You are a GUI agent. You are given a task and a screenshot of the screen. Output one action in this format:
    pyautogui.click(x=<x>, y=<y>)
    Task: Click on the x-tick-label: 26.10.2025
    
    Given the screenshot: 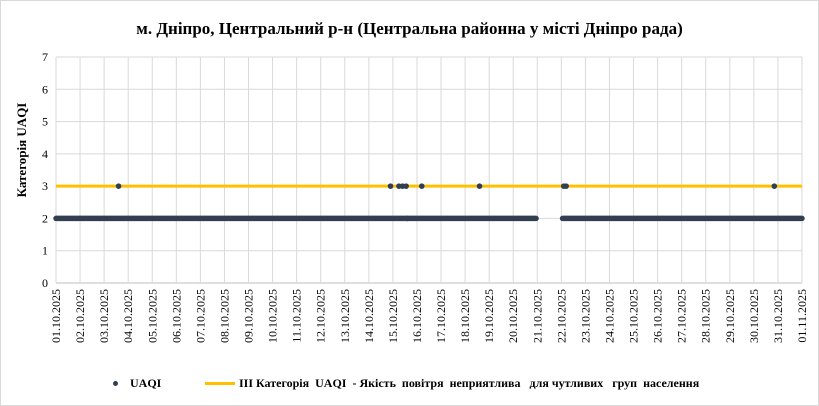 What is the action you would take?
    pyautogui.click(x=658, y=316)
    